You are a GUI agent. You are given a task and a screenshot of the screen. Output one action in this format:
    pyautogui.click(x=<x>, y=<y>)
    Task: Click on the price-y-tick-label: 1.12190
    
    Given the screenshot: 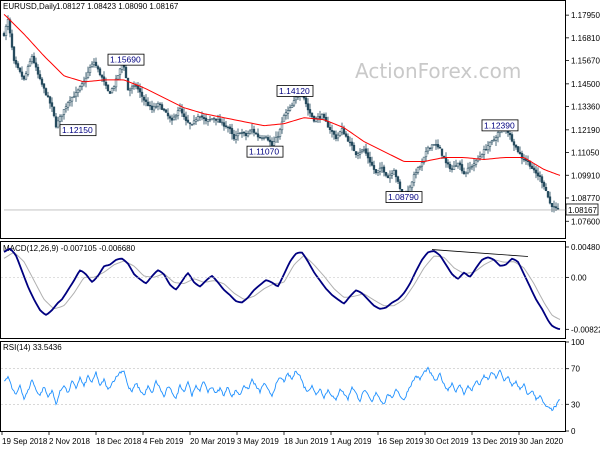 What is the action you would take?
    pyautogui.click(x=585, y=130)
    